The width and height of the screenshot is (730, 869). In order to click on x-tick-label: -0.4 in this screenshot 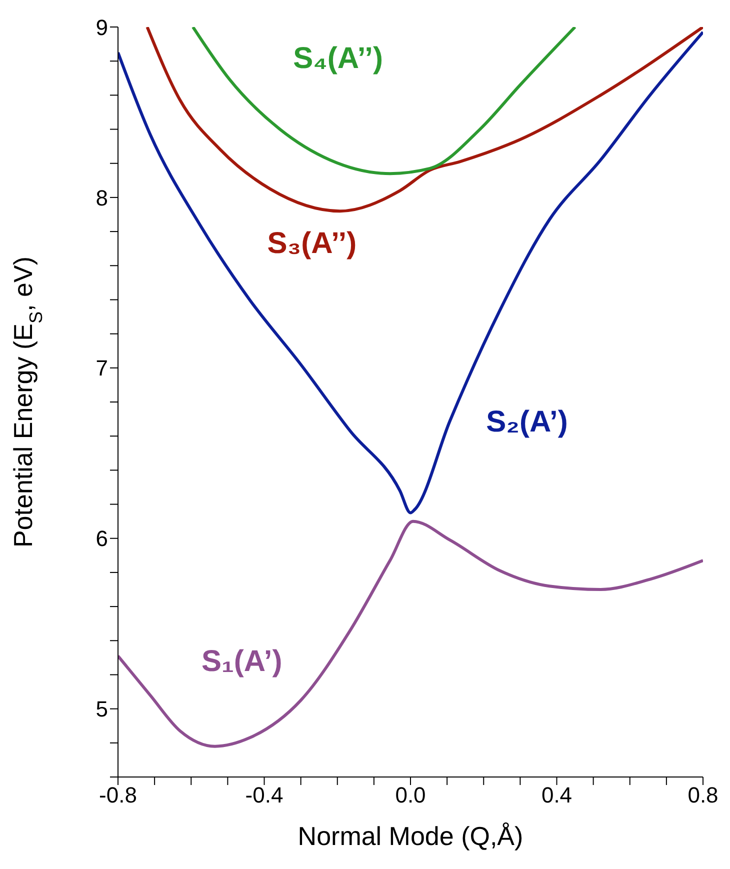, I will do `click(264, 795)`.